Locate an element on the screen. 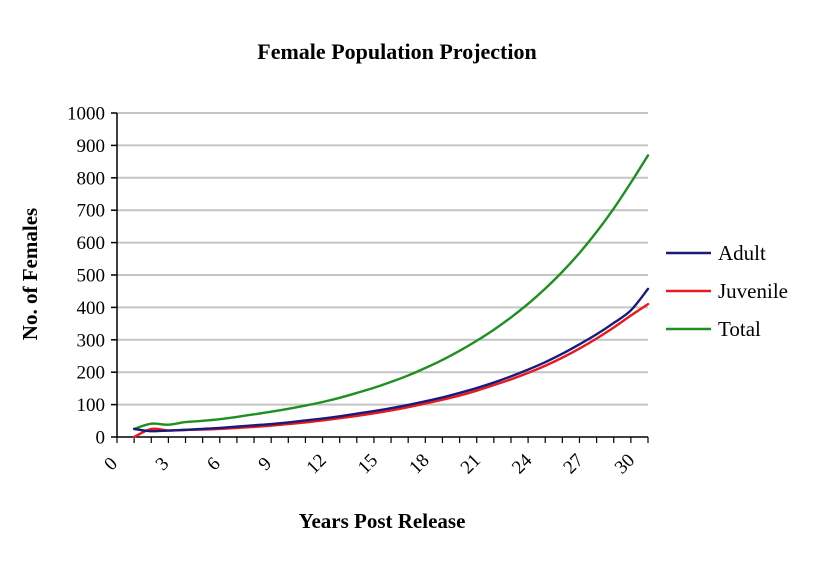  legend-label-total: Total is located at coordinates (739, 329).